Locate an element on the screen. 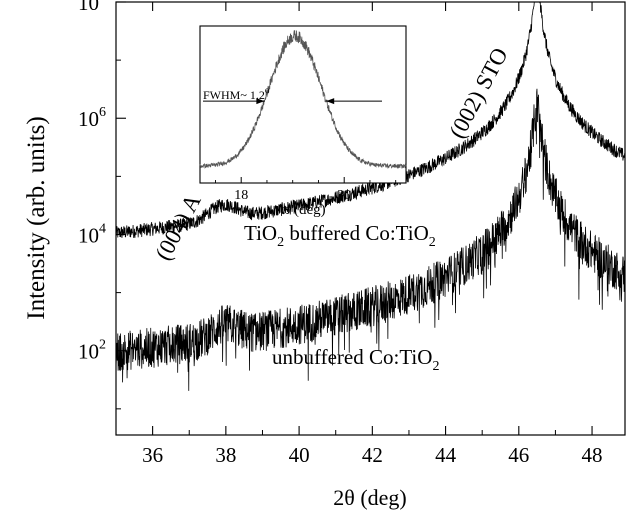  fwhm-text: FWHM~ 1.2 is located at coordinates (234, 95).